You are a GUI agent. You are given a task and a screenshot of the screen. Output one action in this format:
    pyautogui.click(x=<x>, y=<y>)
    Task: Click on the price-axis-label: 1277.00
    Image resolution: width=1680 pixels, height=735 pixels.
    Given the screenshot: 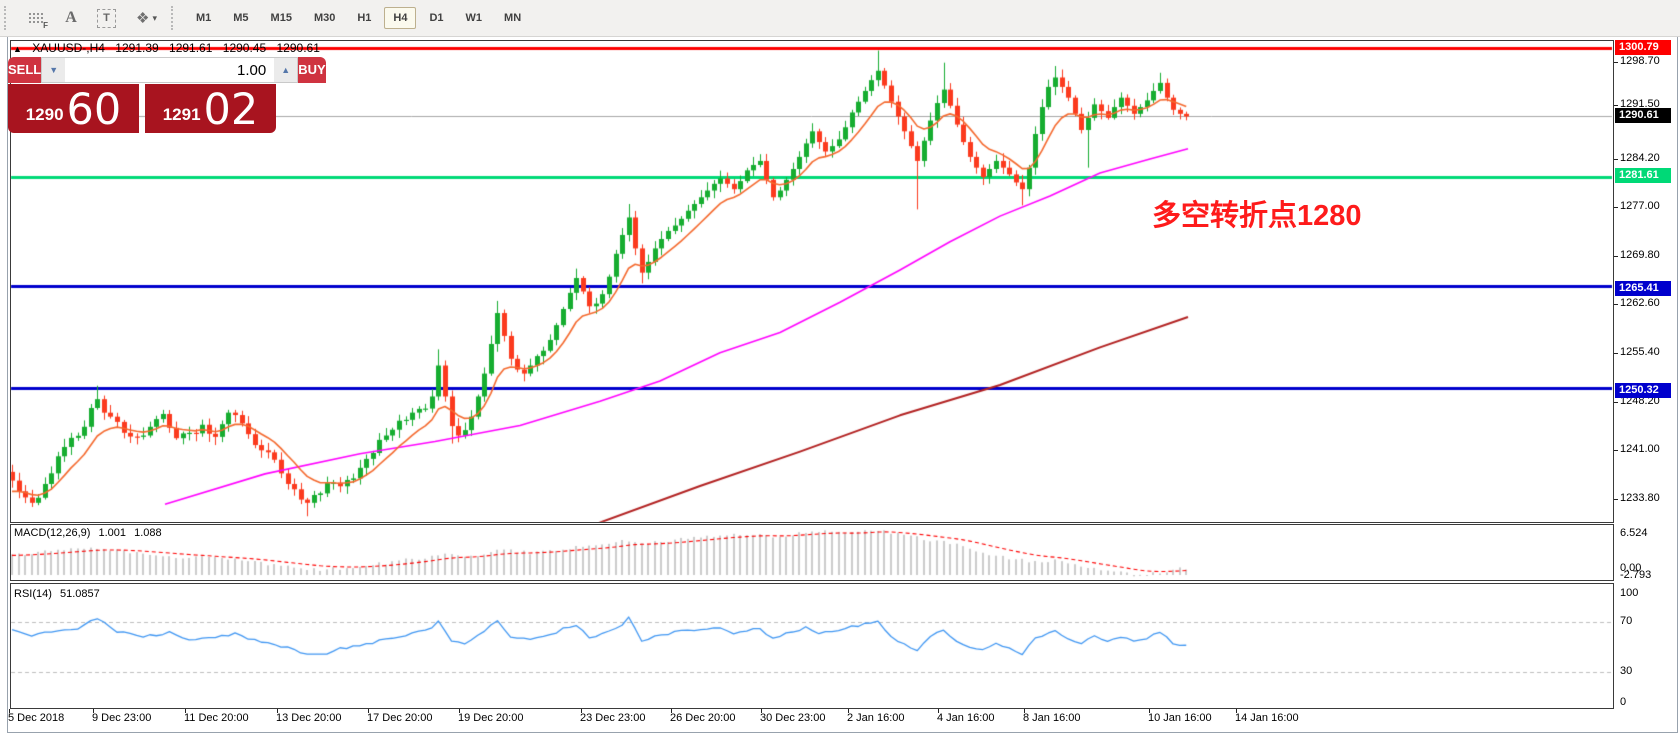 What is the action you would take?
    pyautogui.click(x=1640, y=206)
    